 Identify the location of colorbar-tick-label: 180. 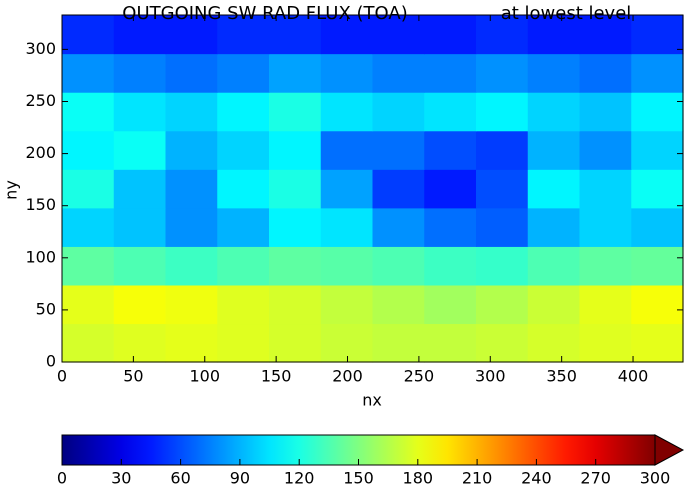
(418, 478).